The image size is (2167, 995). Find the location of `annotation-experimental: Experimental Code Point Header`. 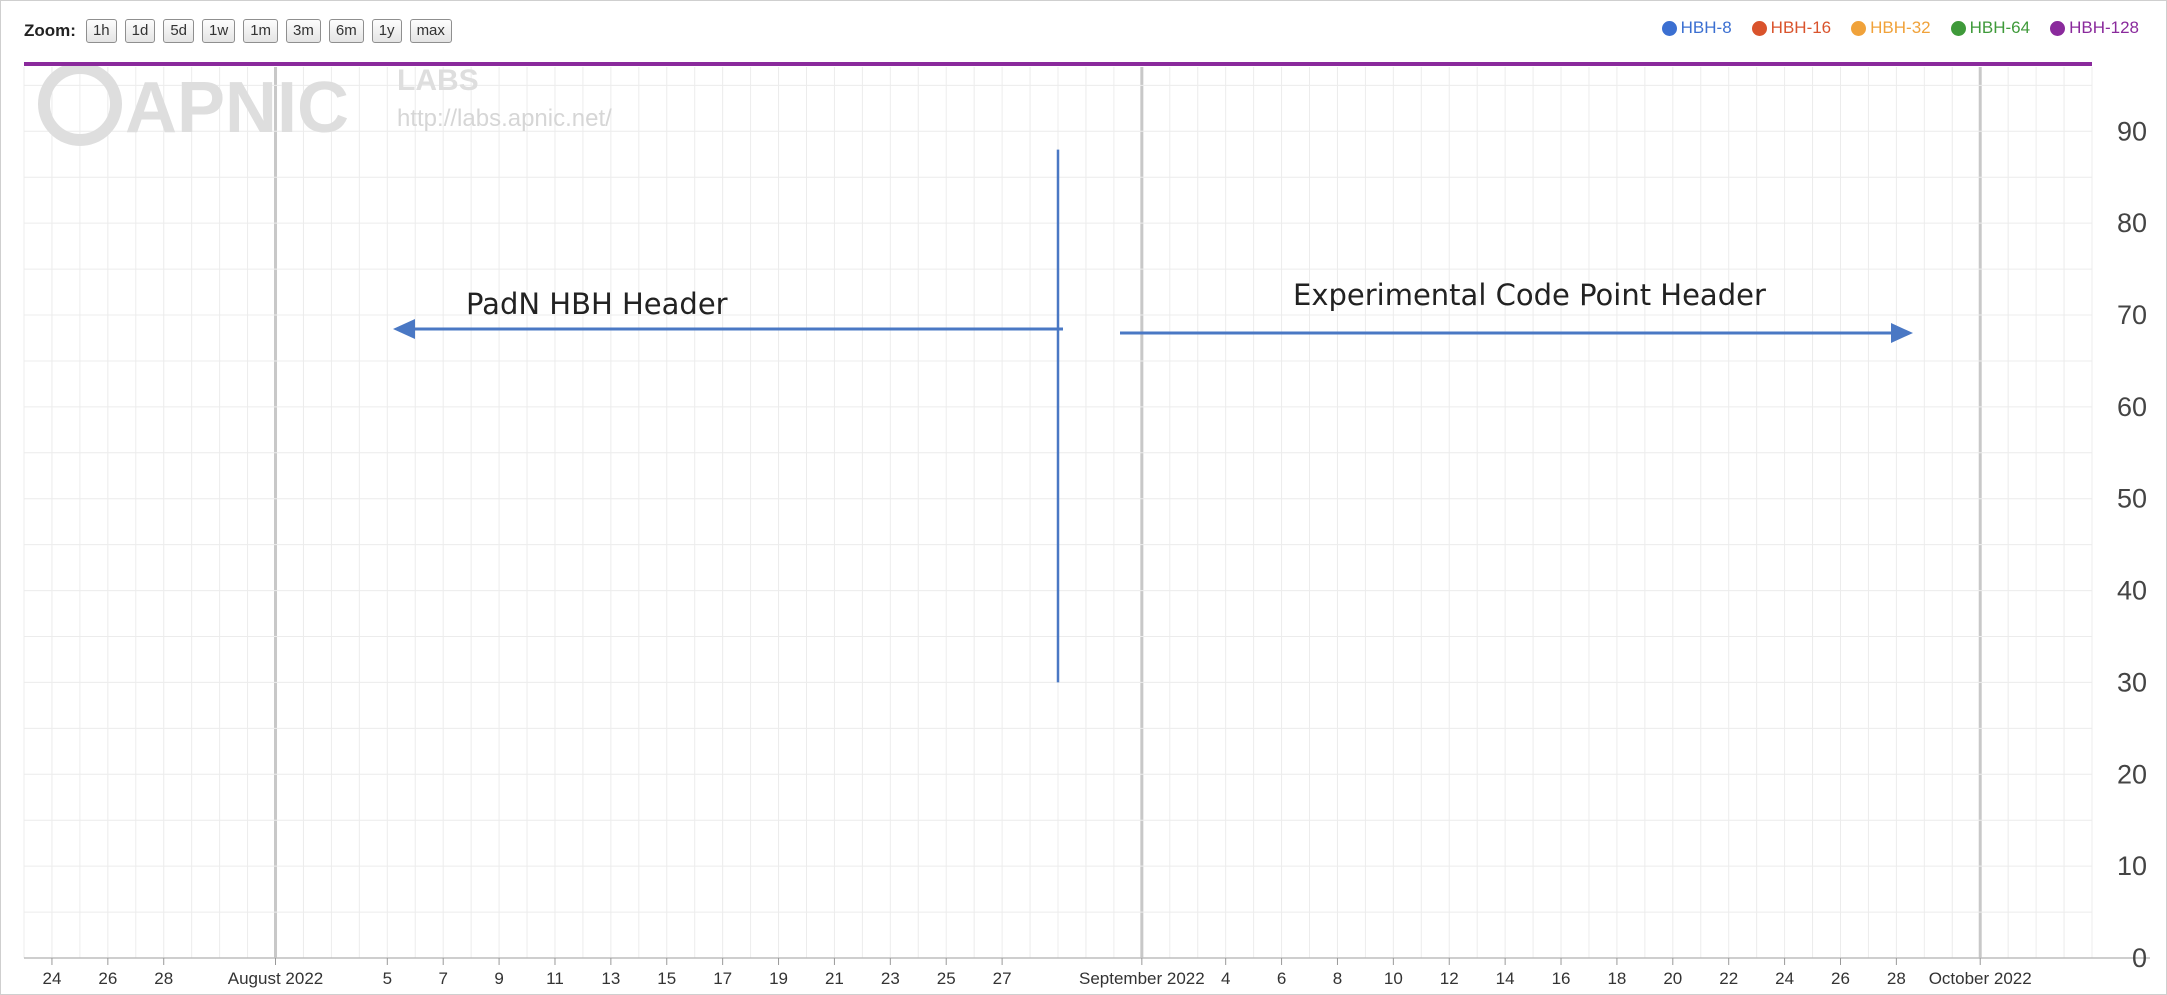

annotation-experimental: Experimental Code Point Header is located at coordinates (1529, 295).